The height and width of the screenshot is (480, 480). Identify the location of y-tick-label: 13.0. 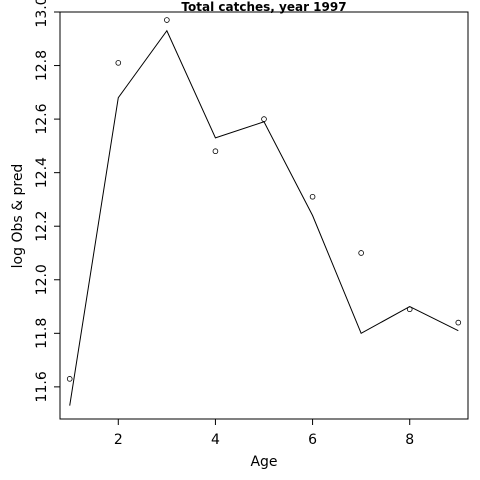
(42, 14).